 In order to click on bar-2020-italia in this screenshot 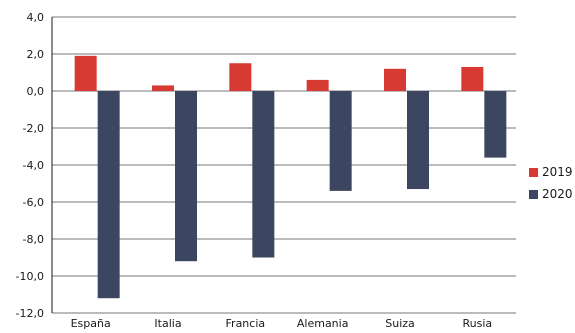, I will do `click(186, 176)`.